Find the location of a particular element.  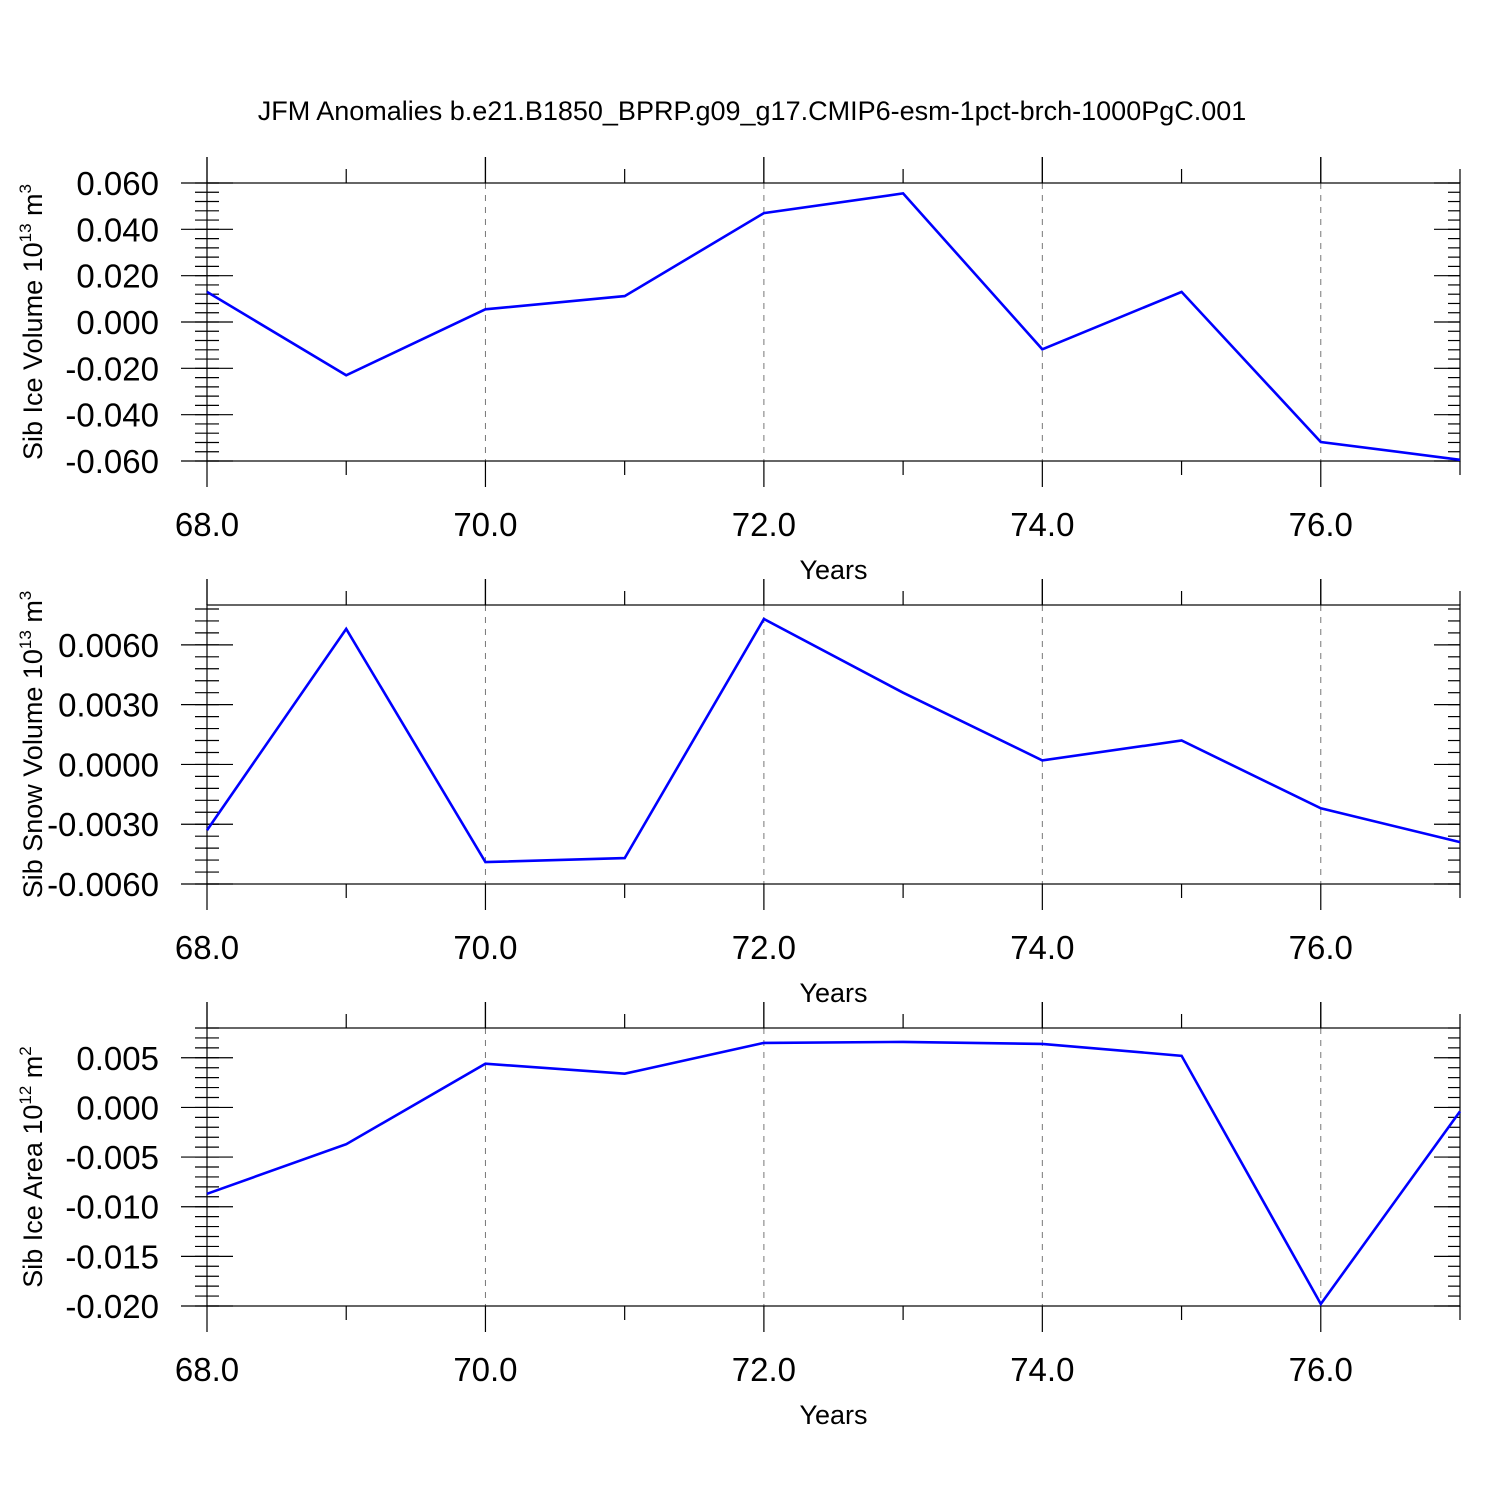

y-tick-label: 0.040 is located at coordinates (117, 229).